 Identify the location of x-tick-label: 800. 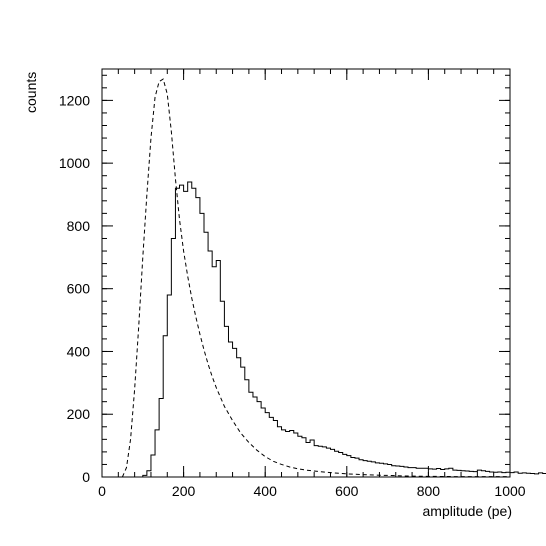
(429, 491).